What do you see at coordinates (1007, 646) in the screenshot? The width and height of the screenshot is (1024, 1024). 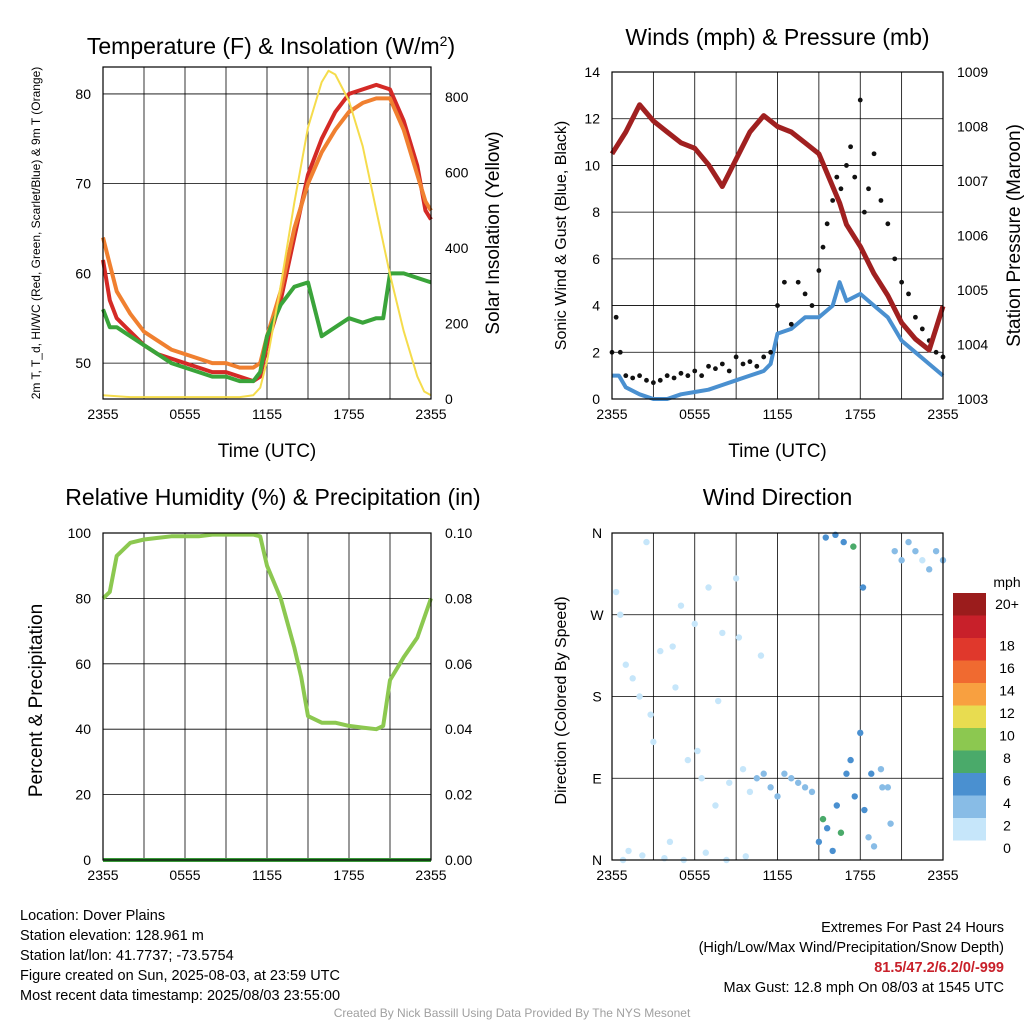 I see `legend-label: 18` at bounding box center [1007, 646].